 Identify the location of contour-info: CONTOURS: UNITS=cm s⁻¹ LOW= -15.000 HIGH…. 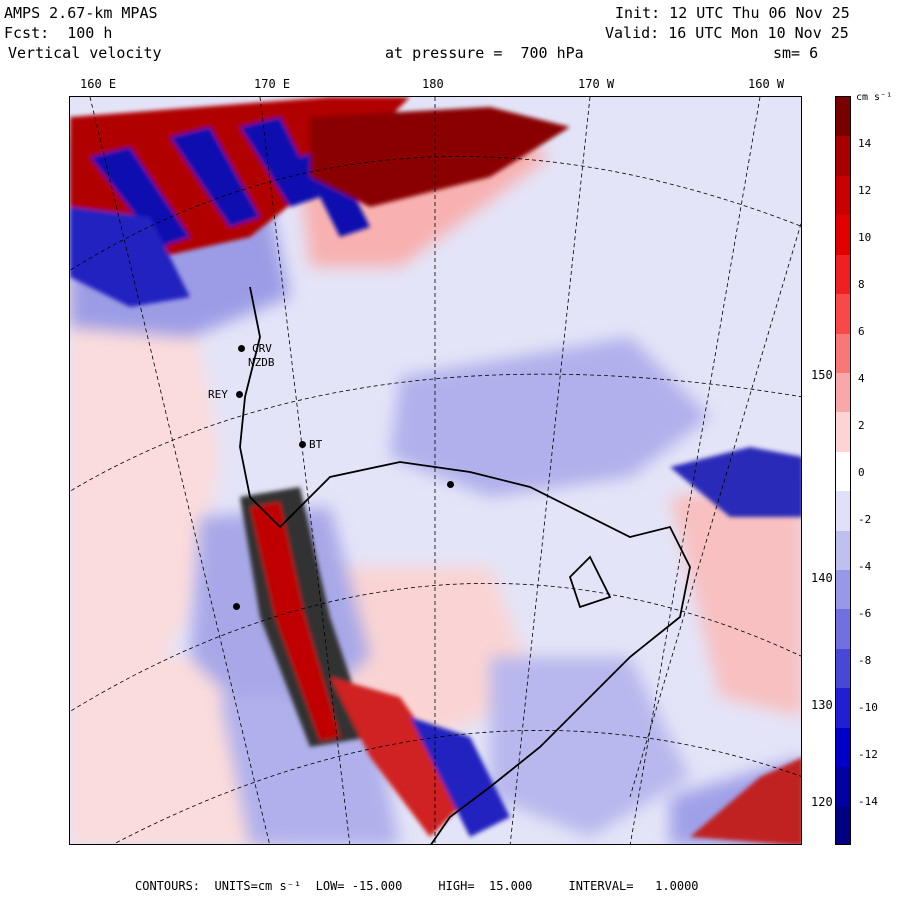
(417, 886).